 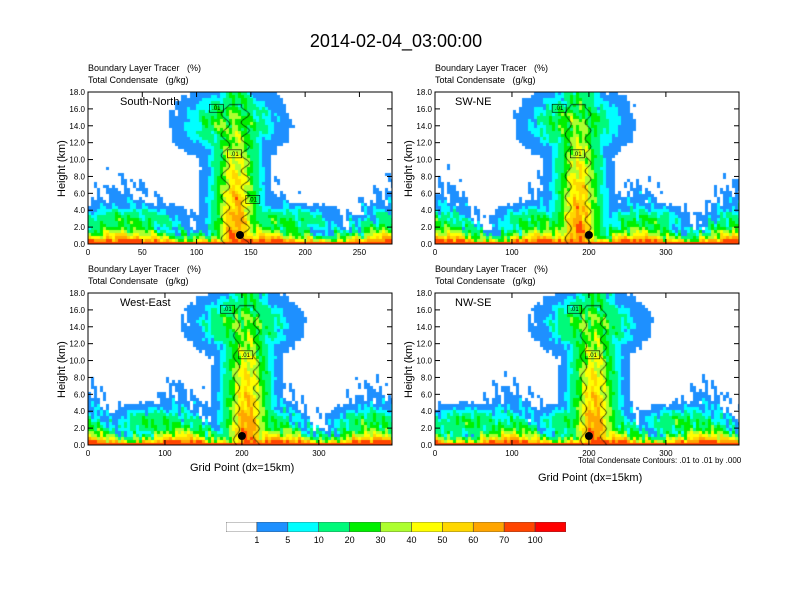 I want to click on y-tick-label: 8.0, so click(x=80, y=176).